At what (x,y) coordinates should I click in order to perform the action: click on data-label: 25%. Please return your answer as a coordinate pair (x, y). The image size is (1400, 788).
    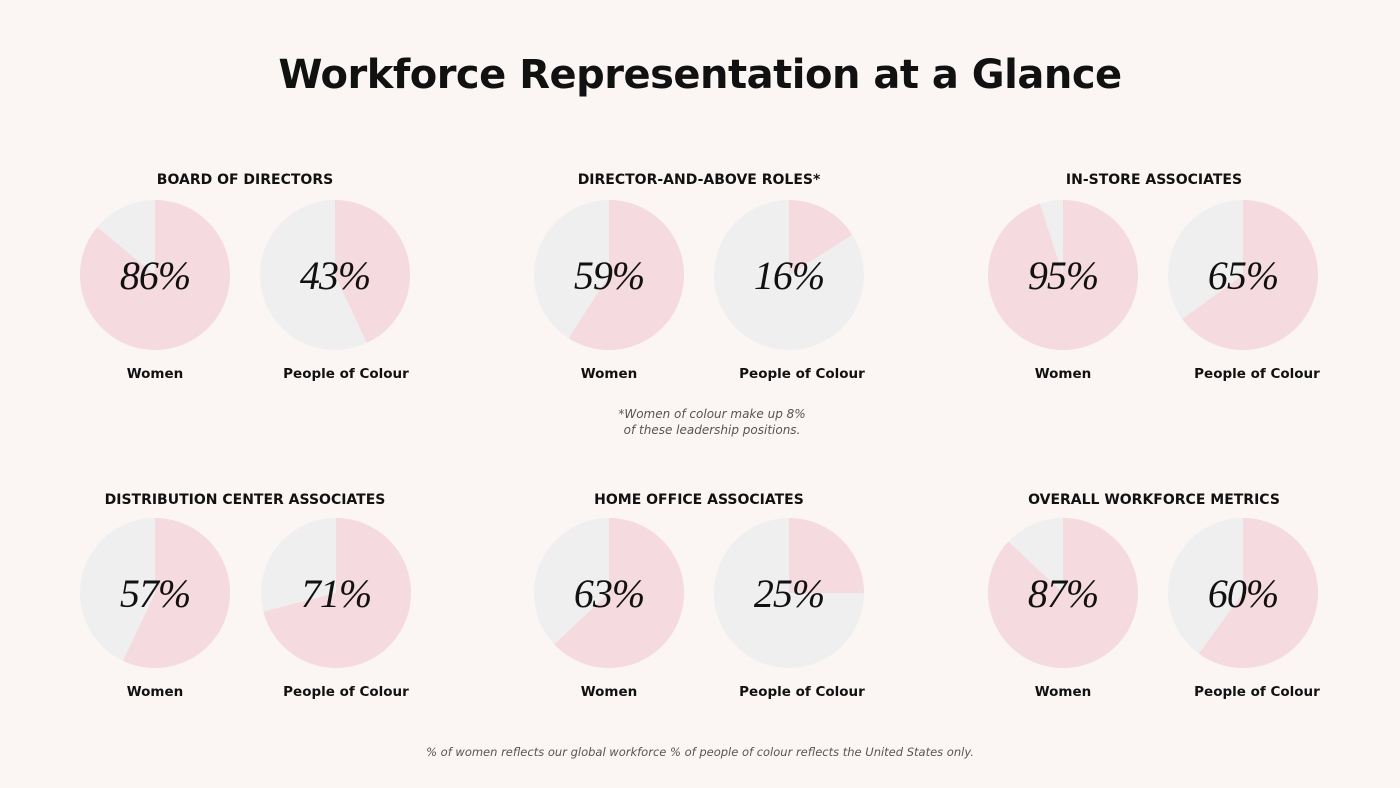
    Looking at the image, I should click on (789, 593).